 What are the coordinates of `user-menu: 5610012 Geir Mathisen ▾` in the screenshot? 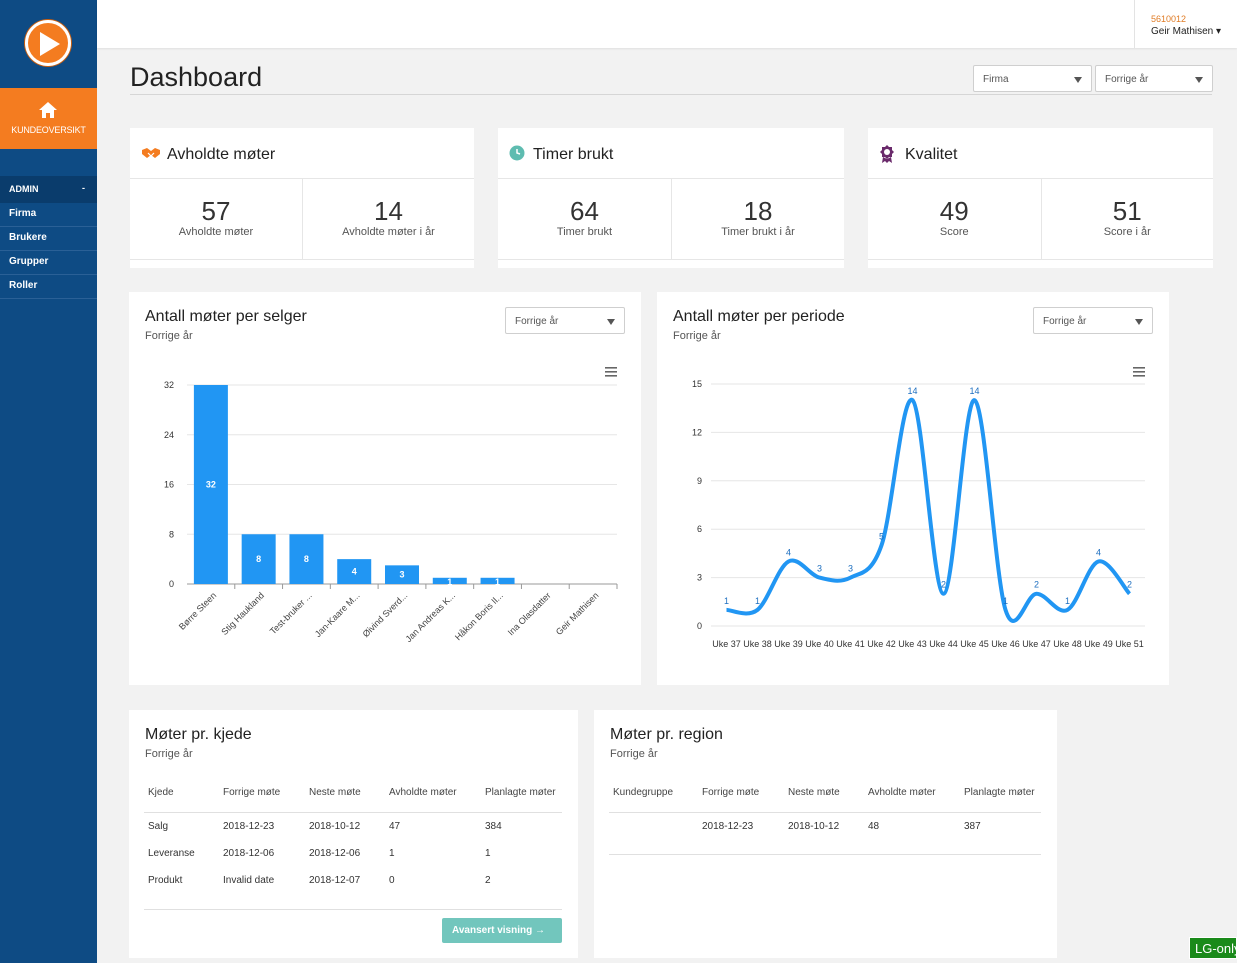 It's located at (1185, 24).